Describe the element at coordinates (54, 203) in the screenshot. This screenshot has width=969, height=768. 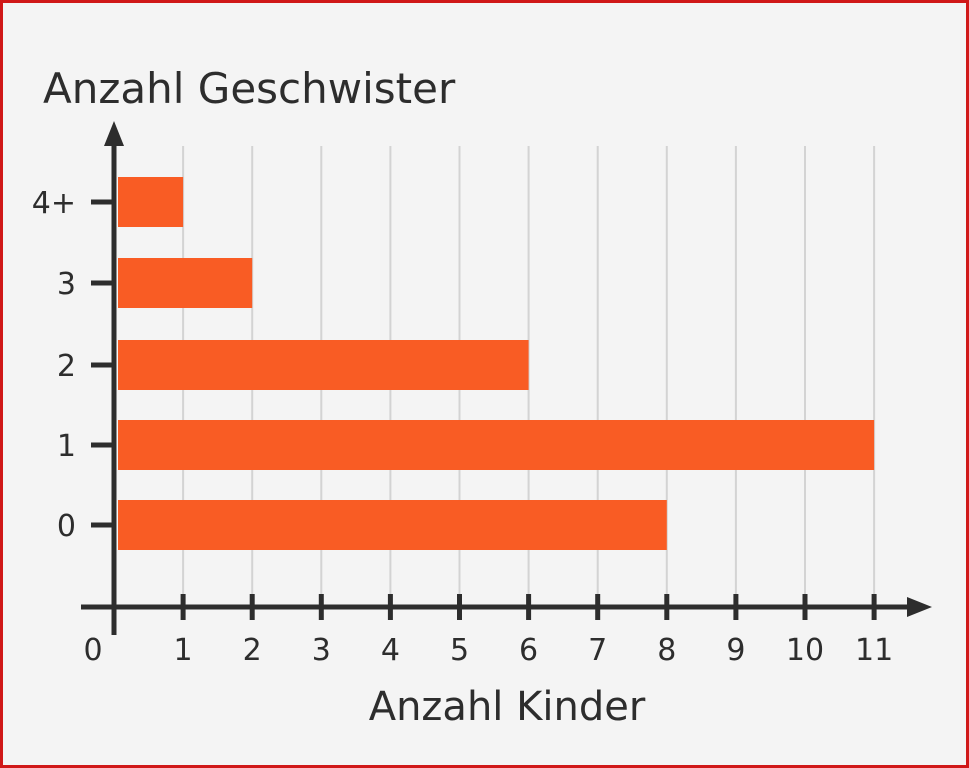
I see `y-tick-label: 4+` at that location.